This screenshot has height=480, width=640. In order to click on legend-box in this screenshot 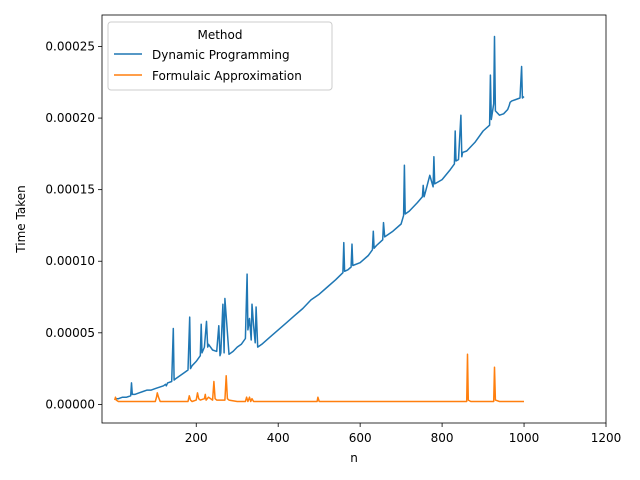, I will do `click(220, 56)`.